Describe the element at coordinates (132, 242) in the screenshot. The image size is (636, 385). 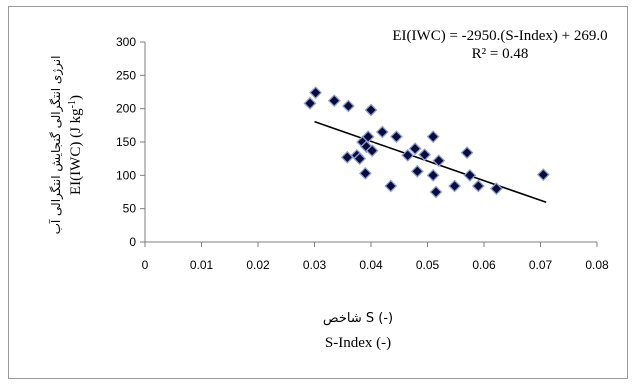
I see `y-tick-label: 0` at that location.